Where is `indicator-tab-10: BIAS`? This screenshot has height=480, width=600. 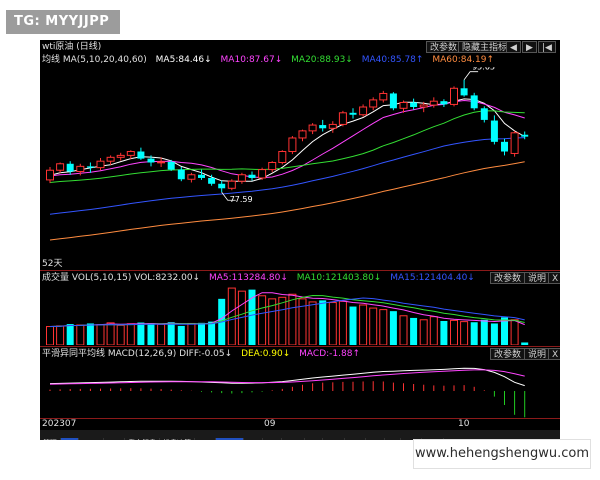 indicator-tab-10: BIAS is located at coordinates (293, 439).